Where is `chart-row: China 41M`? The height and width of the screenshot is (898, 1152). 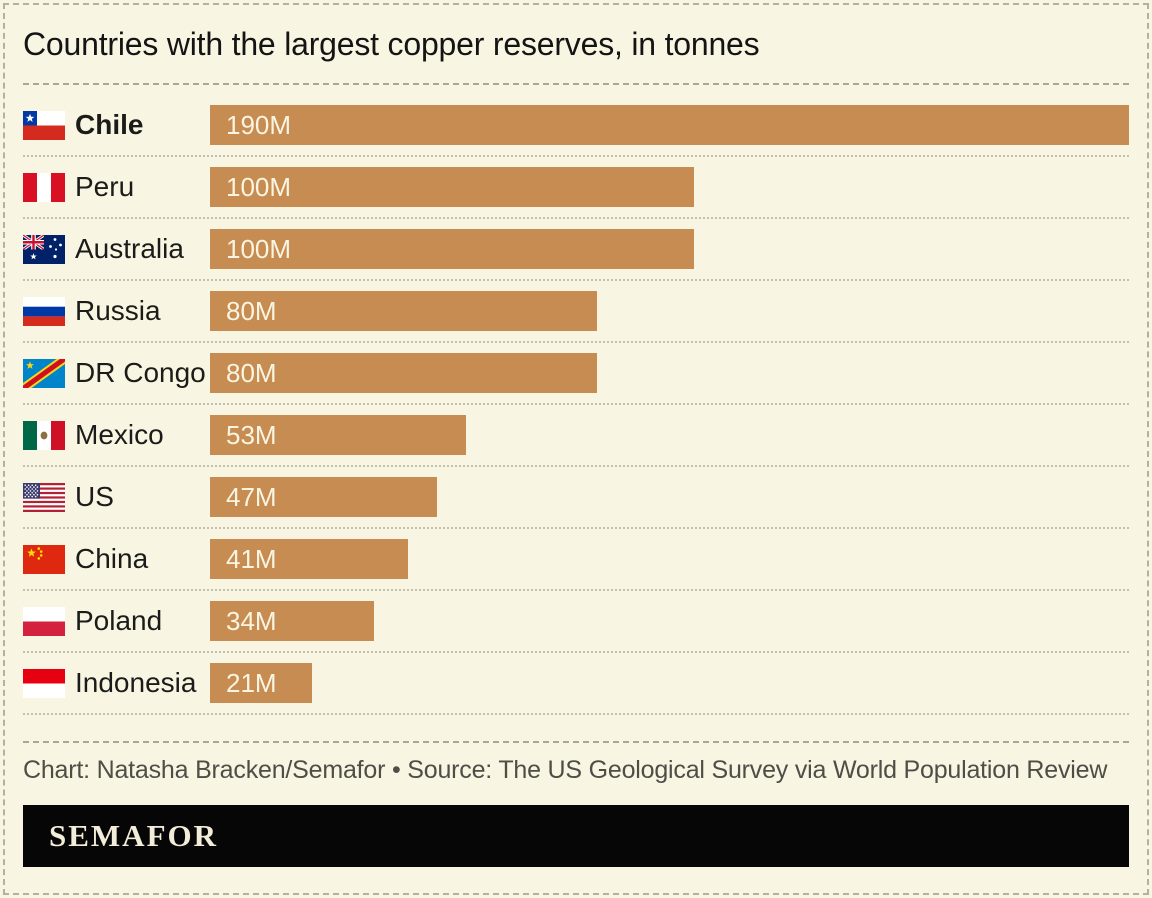 chart-row: China 41M is located at coordinates (576, 560).